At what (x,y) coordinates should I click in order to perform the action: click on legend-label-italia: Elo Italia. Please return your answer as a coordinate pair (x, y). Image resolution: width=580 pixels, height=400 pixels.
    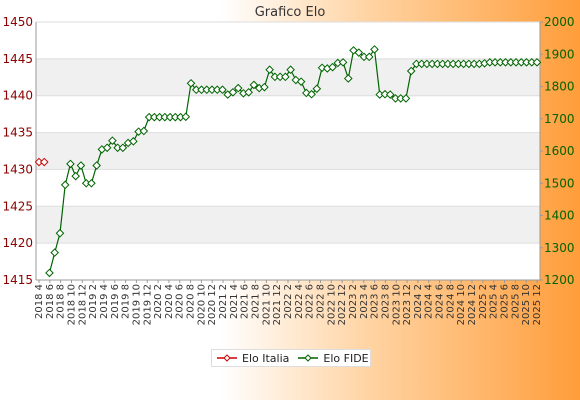
    Looking at the image, I should click on (266, 358).